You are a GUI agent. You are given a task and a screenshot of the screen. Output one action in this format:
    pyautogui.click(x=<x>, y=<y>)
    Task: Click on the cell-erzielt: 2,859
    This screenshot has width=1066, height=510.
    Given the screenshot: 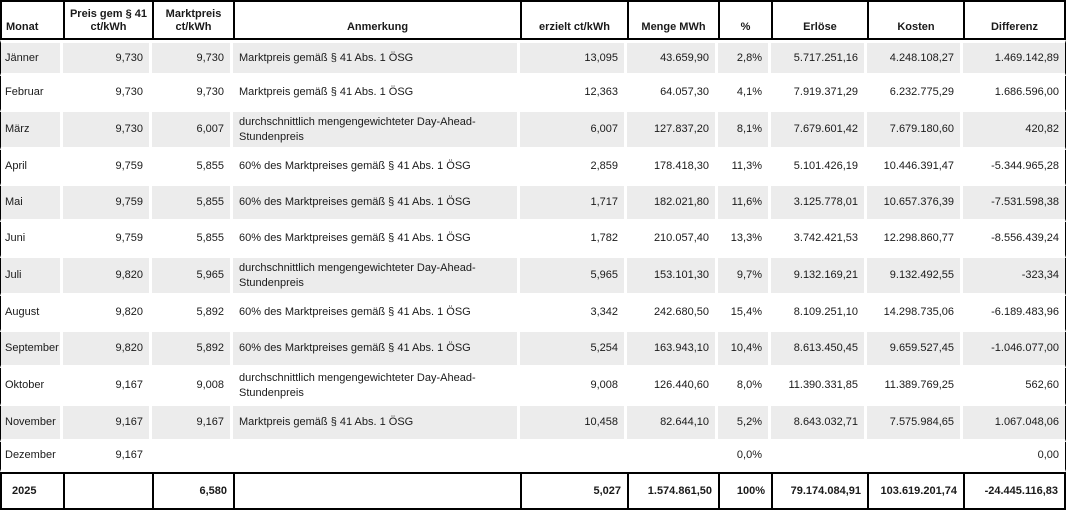 What is the action you would take?
    pyautogui.click(x=573, y=168)
    